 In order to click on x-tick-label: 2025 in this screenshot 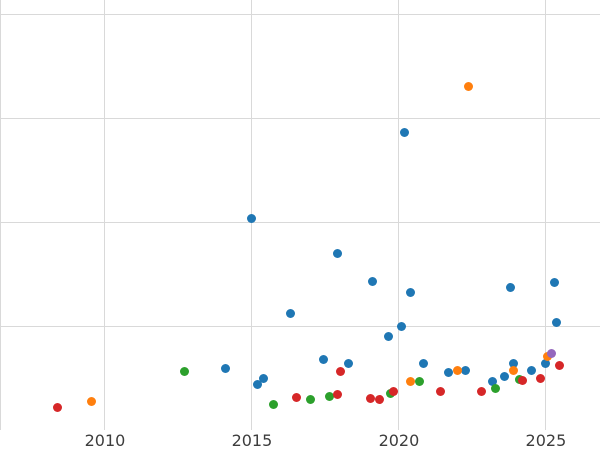, I will do `click(546, 440)`.